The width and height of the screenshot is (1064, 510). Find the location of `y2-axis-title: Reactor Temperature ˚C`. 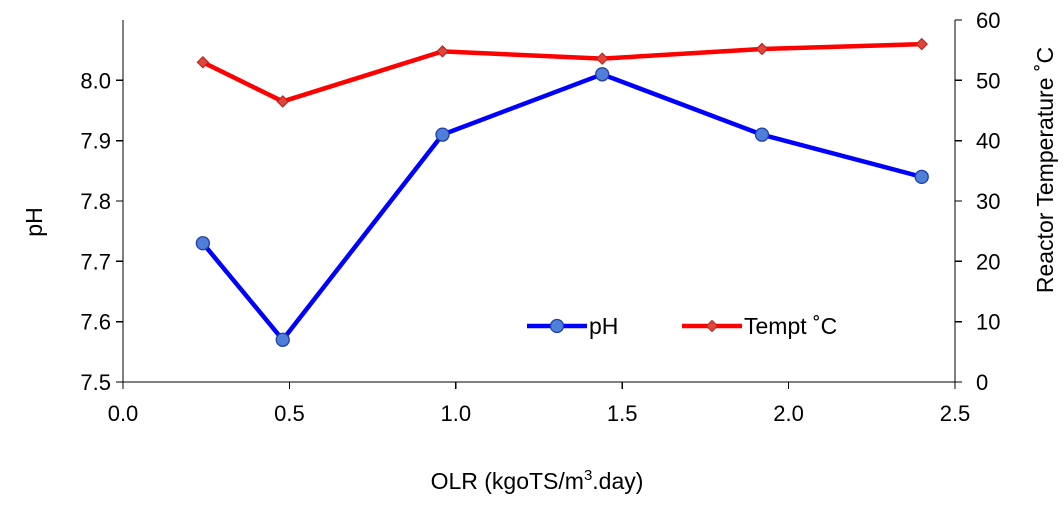

y2-axis-title: Reactor Temperature ˚C is located at coordinates (1045, 170).